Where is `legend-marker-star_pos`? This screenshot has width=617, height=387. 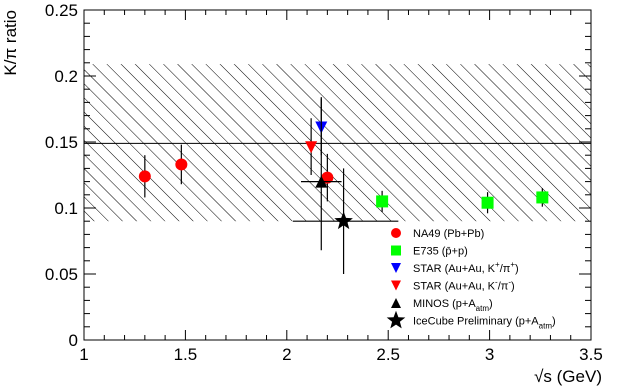 legend-marker-star_pos is located at coordinates (396, 268).